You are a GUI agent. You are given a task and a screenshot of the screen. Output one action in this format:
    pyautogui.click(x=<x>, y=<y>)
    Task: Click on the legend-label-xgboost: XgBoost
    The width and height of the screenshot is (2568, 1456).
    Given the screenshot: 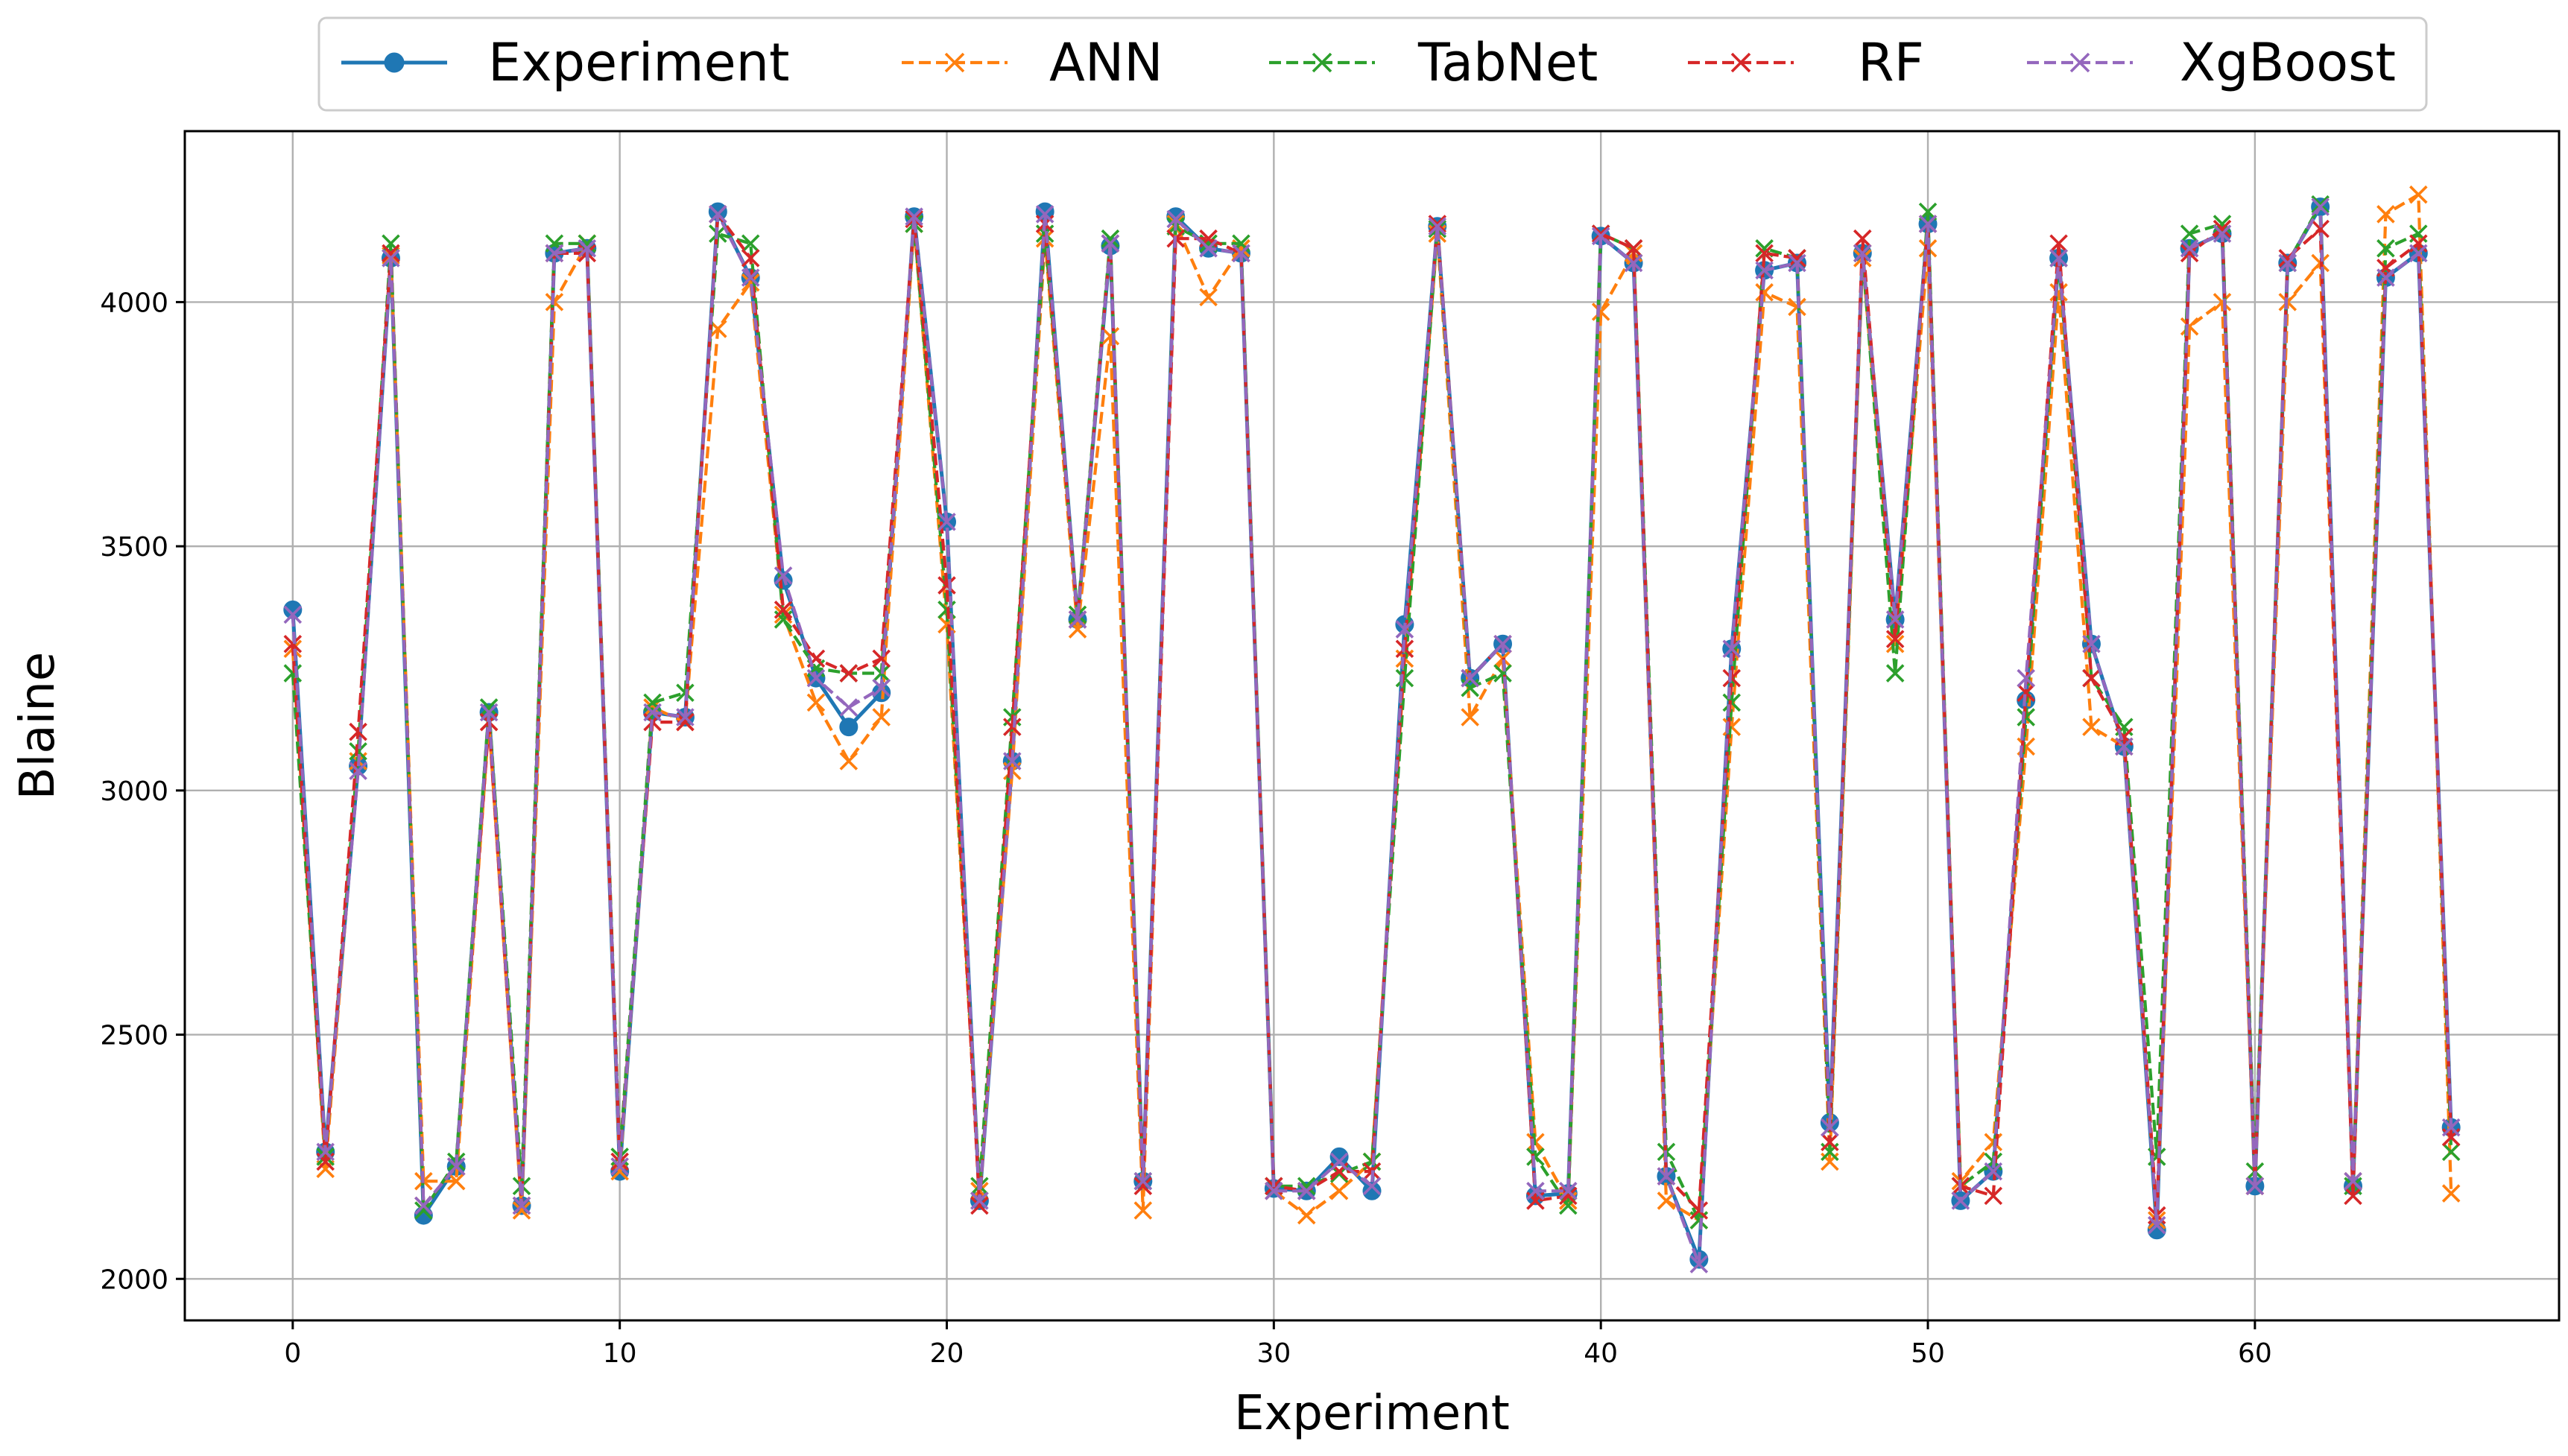 What is the action you would take?
    pyautogui.click(x=2288, y=62)
    